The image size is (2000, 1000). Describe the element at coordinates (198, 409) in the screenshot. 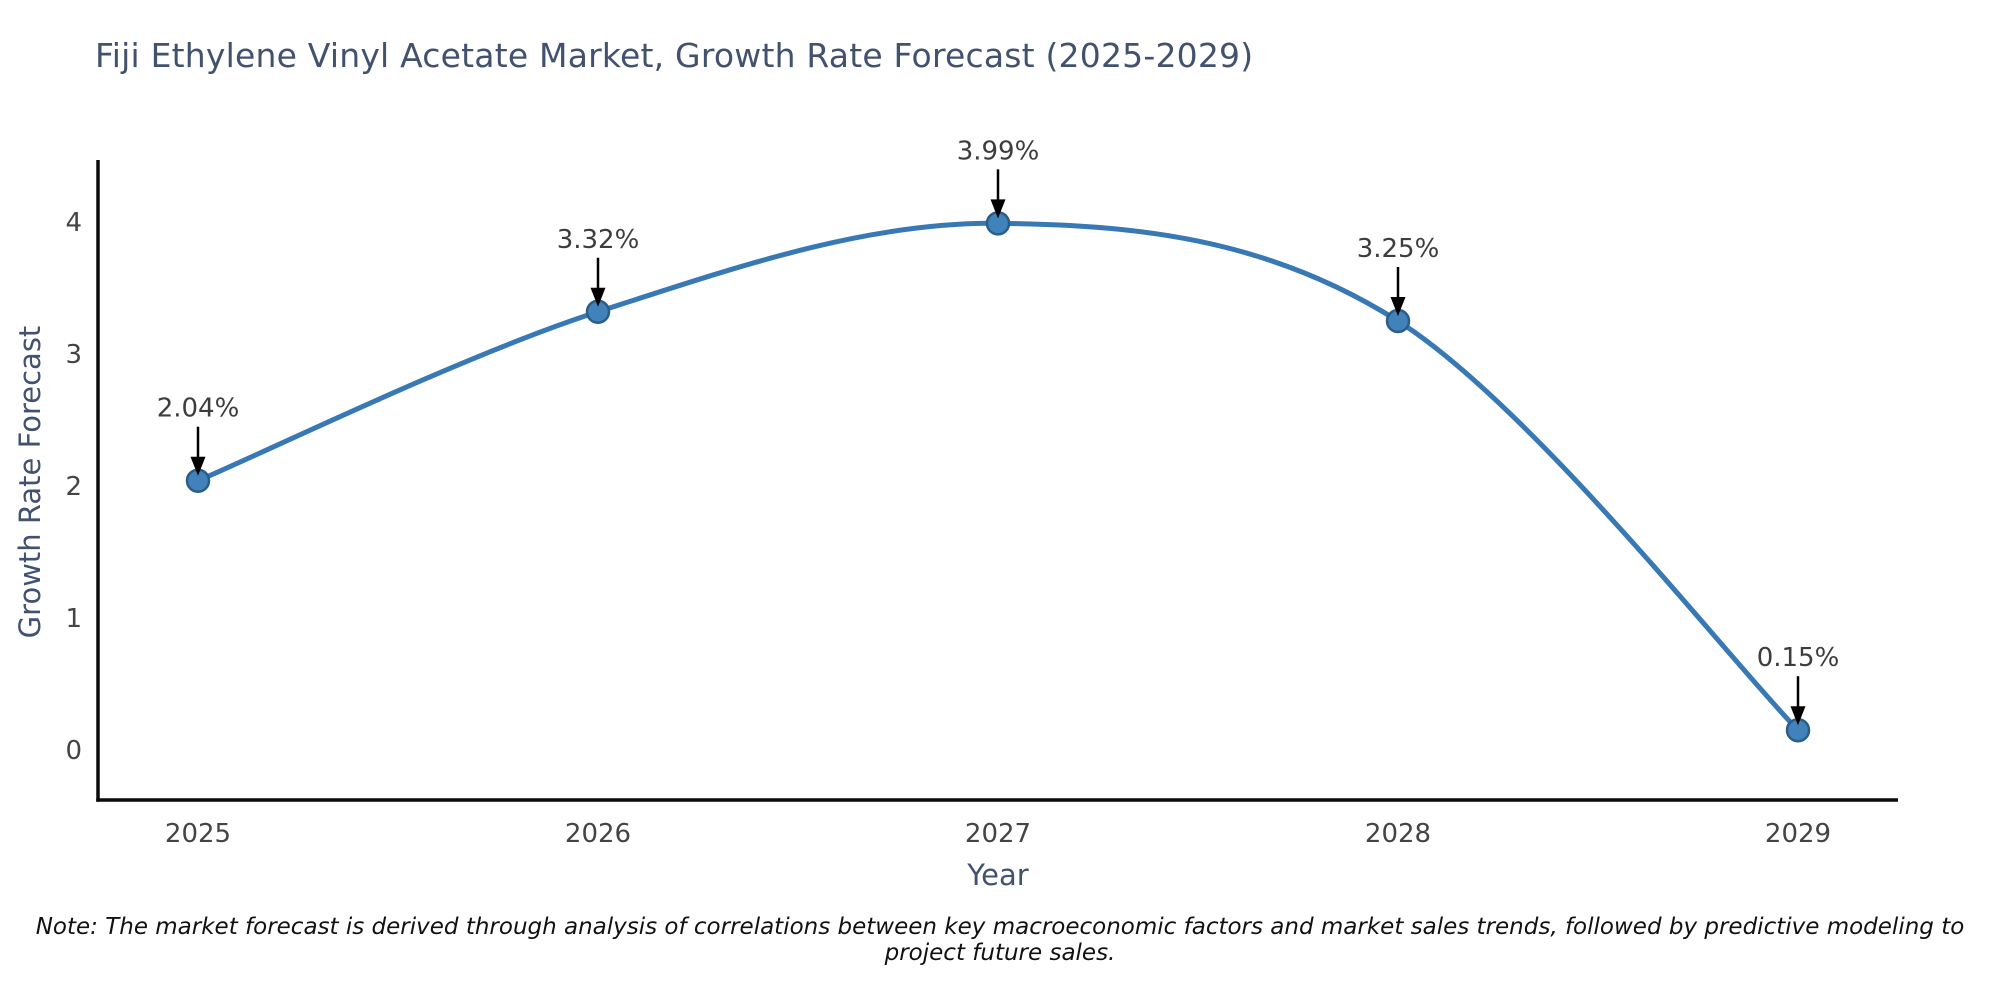

I see `annotation-label: 2.04%` at that location.